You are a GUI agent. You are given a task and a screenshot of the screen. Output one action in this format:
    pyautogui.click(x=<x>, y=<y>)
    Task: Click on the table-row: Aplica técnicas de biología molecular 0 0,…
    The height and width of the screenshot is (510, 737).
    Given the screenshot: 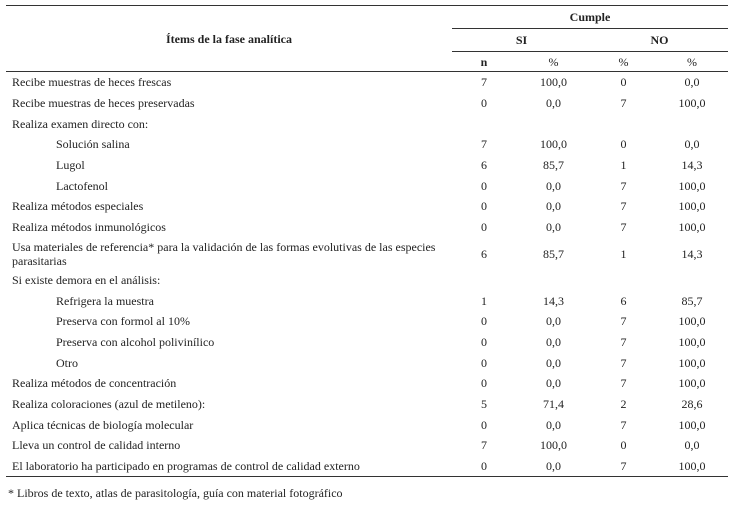 What is the action you would take?
    pyautogui.click(x=367, y=424)
    